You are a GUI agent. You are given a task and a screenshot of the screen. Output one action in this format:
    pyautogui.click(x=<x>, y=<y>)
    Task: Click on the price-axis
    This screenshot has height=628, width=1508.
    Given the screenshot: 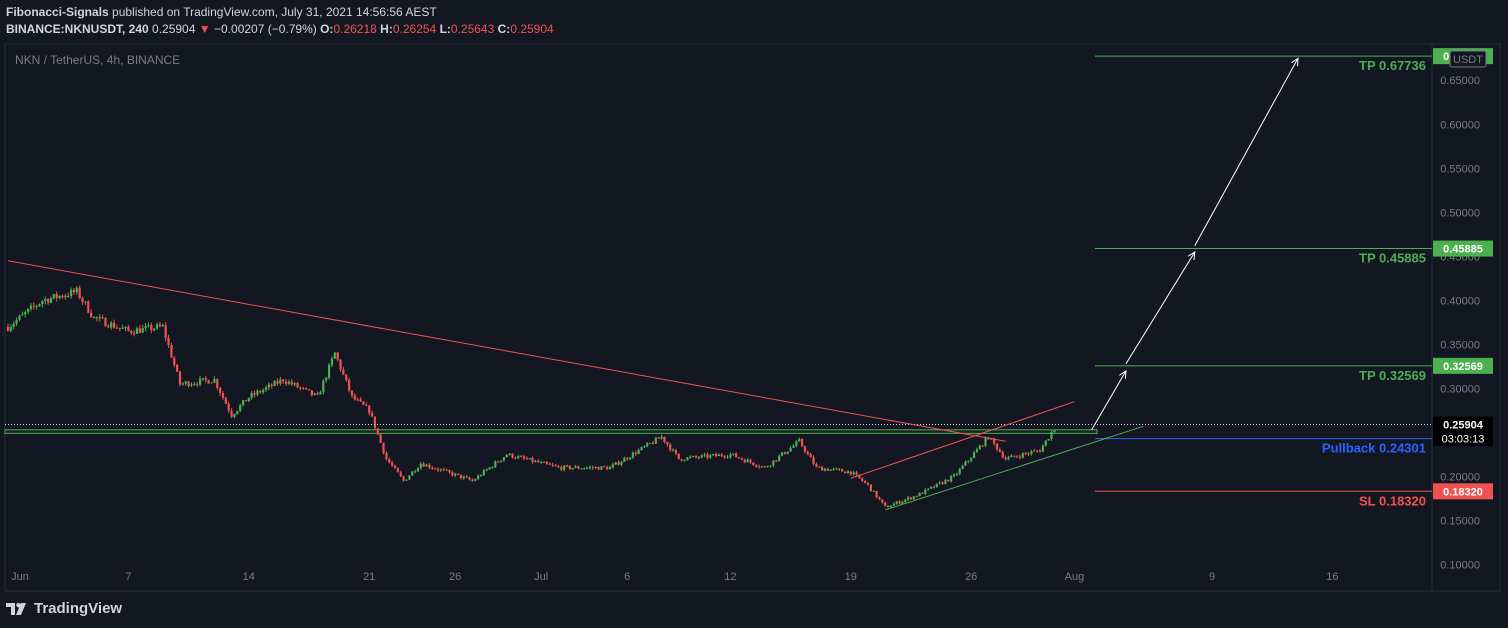 What is the action you would take?
    pyautogui.click(x=1466, y=317)
    